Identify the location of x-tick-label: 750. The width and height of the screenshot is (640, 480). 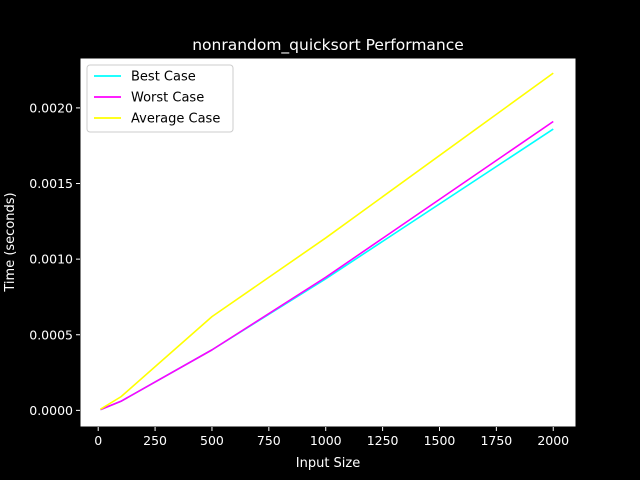
(269, 440).